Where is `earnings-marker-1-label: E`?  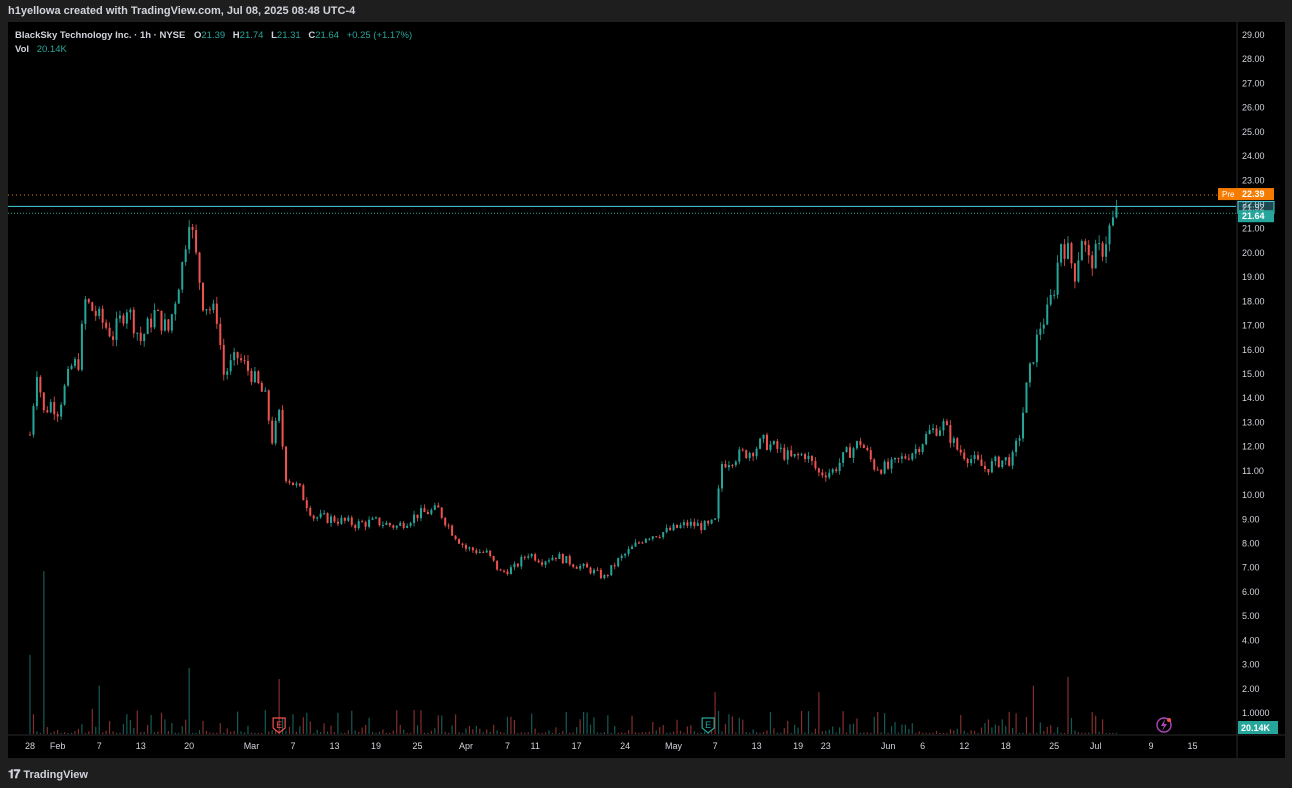
earnings-marker-1-label: E is located at coordinates (279, 725).